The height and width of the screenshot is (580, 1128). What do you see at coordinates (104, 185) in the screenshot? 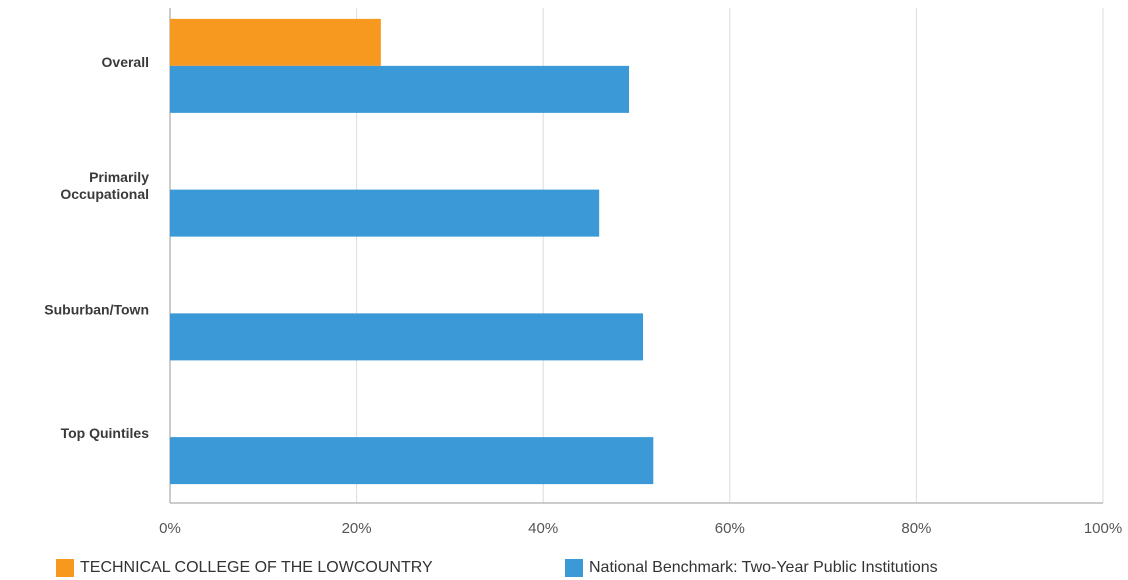
I see `category-label-1: Primarily Occupational` at bounding box center [104, 185].